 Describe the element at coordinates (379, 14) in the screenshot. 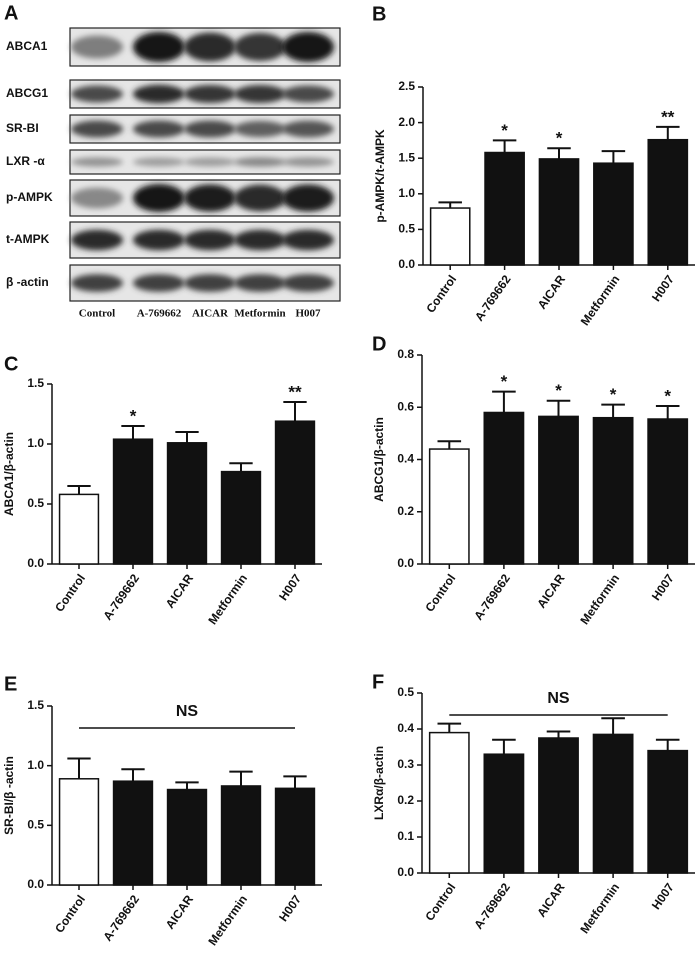

I see `panel-label: B` at that location.